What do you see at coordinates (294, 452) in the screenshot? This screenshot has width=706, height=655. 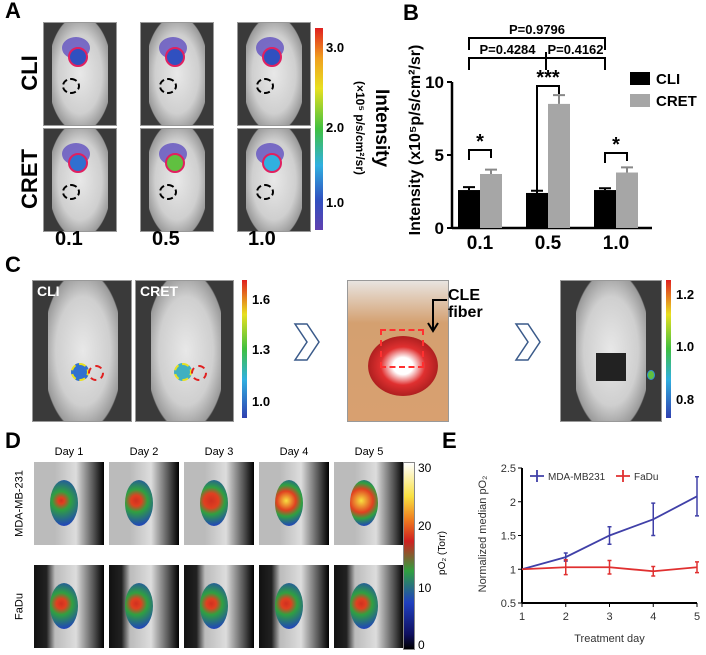 I see `day-label: Day 4` at bounding box center [294, 452].